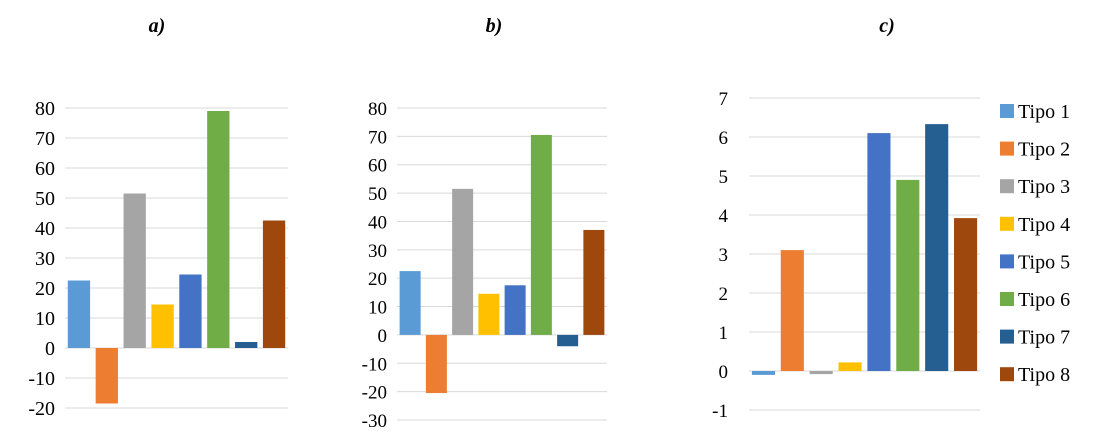 Image resolution: width=1111 pixels, height=432 pixels. I want to click on y-tick-label: -30, so click(374, 421).